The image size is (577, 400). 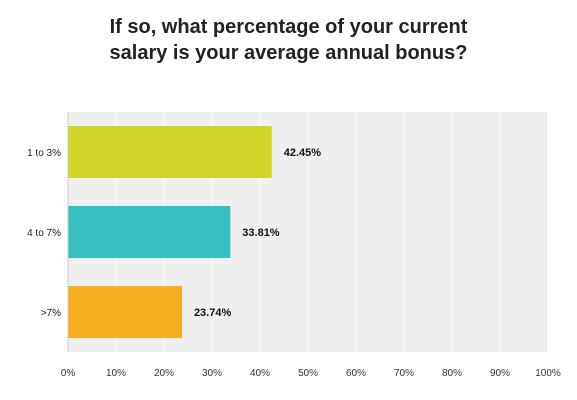 I want to click on x-tick-label: 10%, so click(x=116, y=373).